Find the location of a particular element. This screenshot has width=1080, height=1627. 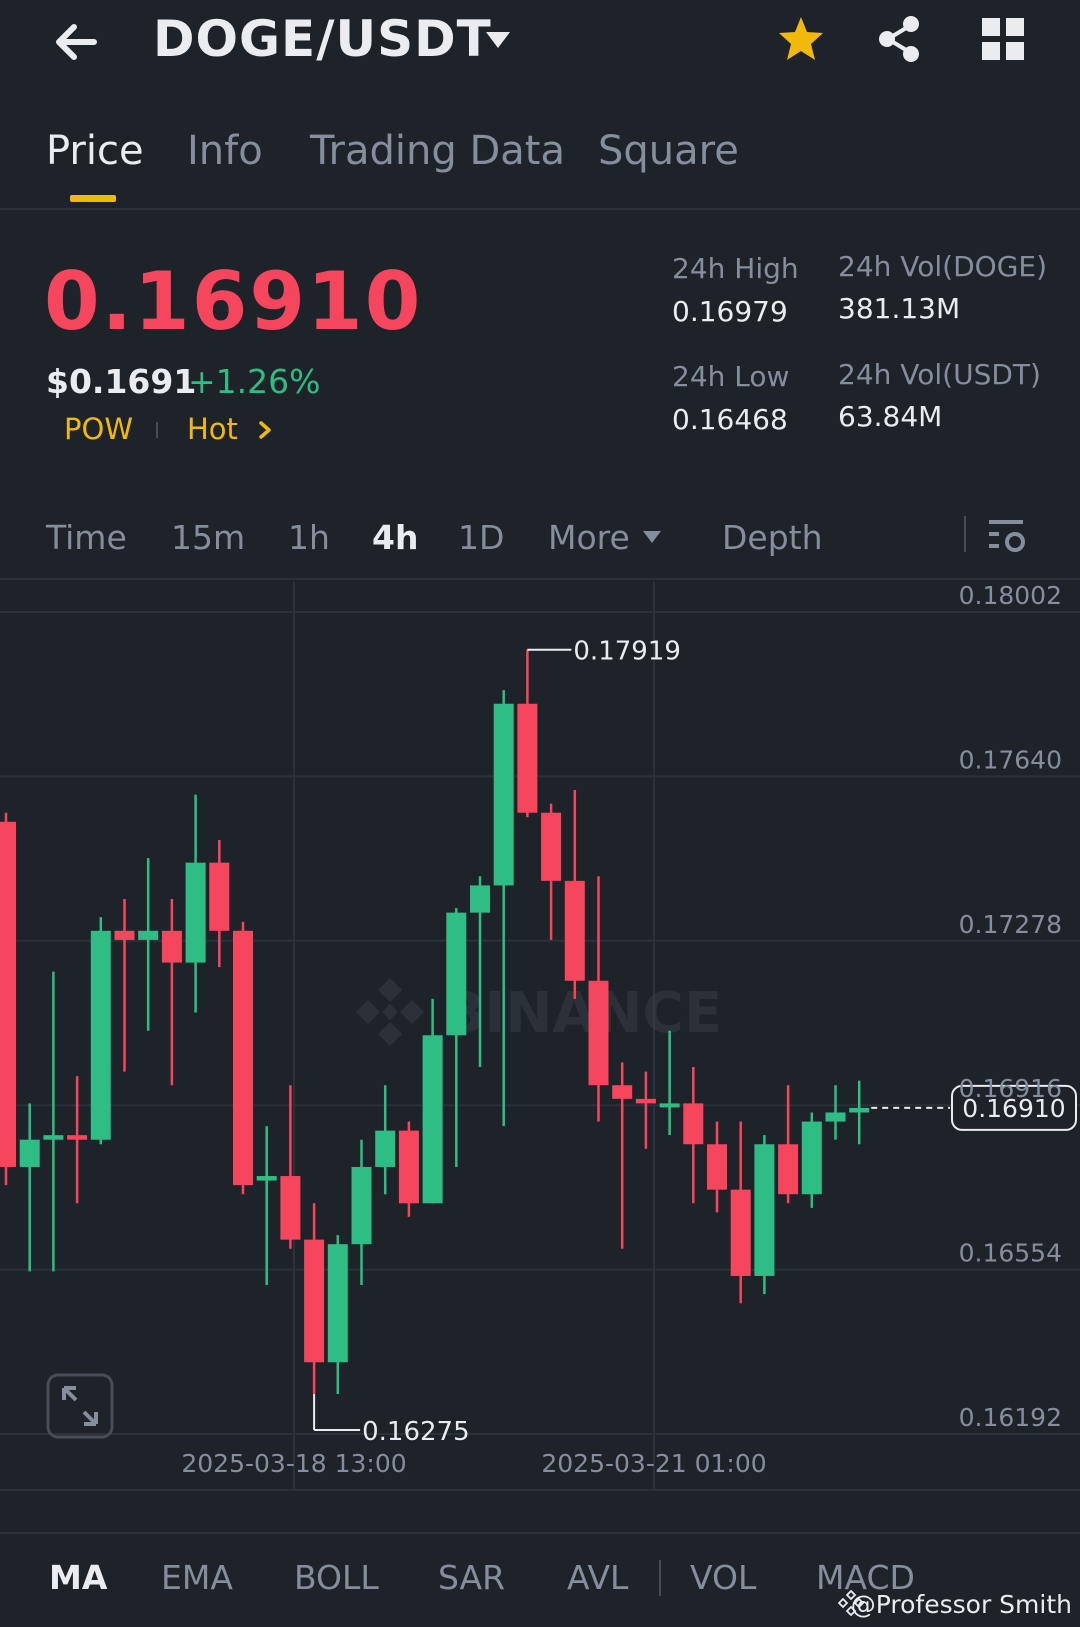

x-axis: 2025-03-18 13:00 2025-03-21 01:00 is located at coordinates (473, 1463).